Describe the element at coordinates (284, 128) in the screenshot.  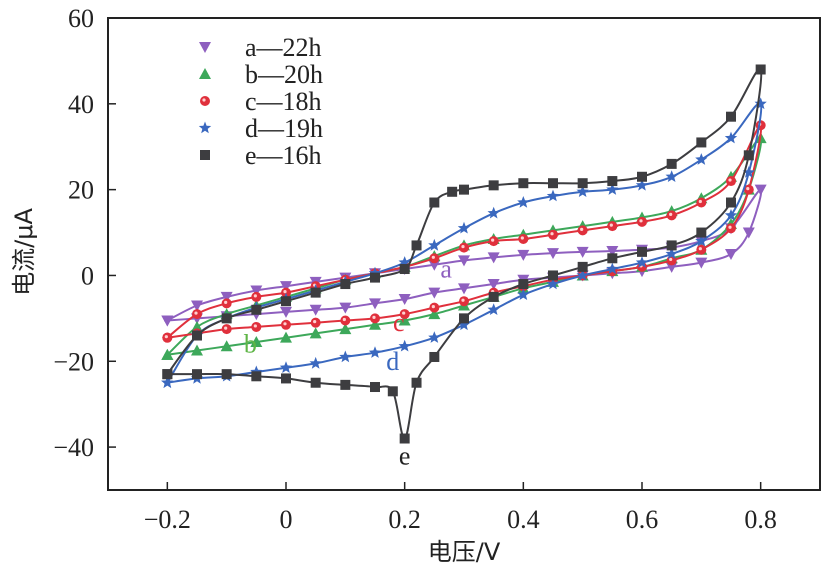
I see `legend-label: d—19h` at that location.